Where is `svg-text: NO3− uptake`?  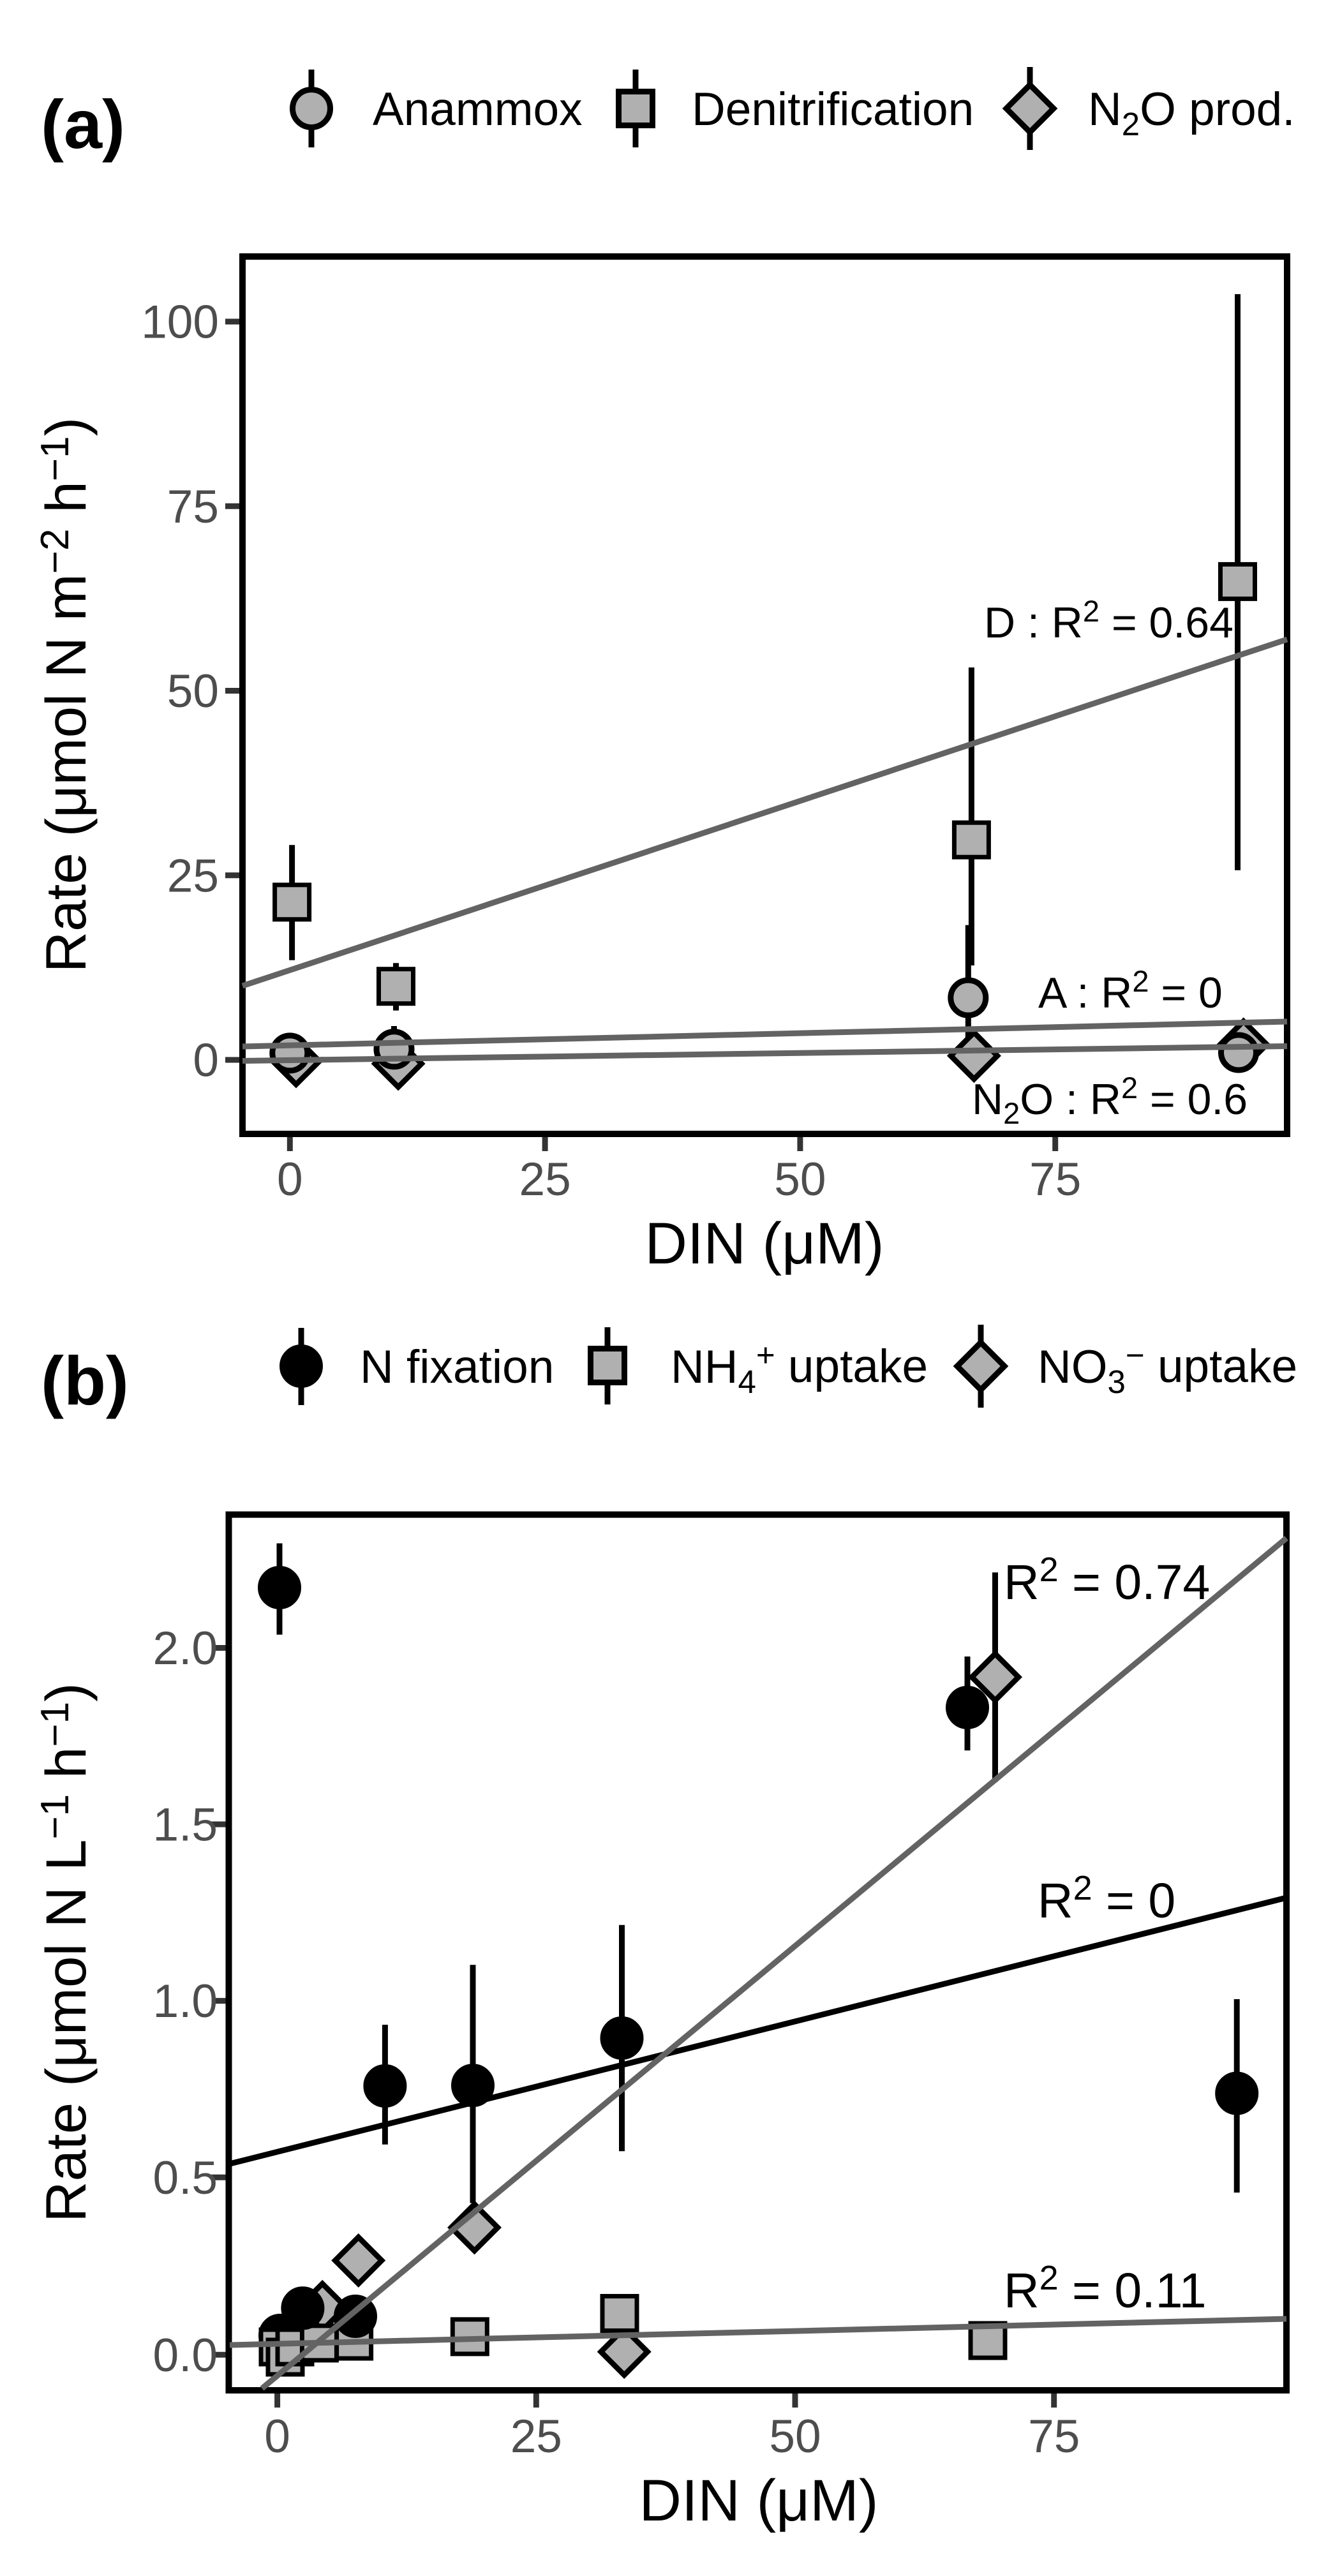
svg-text: NO3− uptake is located at coordinates (1167, 1368).